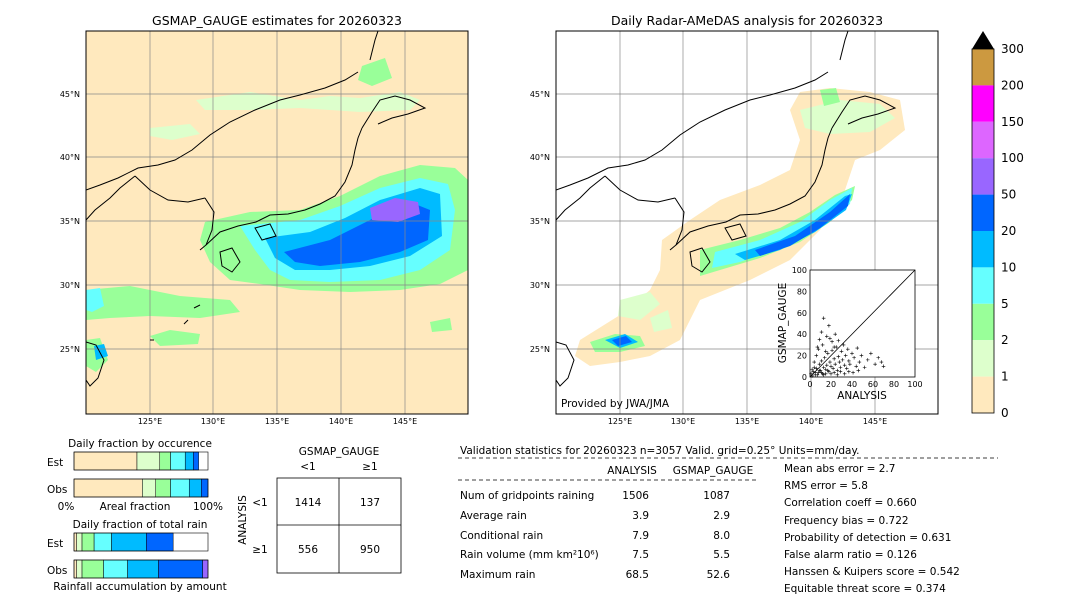 The image size is (1080, 612). What do you see at coordinates (846, 521) in the screenshot?
I see `score-line: Frequency bias = 0.722` at bounding box center [846, 521].